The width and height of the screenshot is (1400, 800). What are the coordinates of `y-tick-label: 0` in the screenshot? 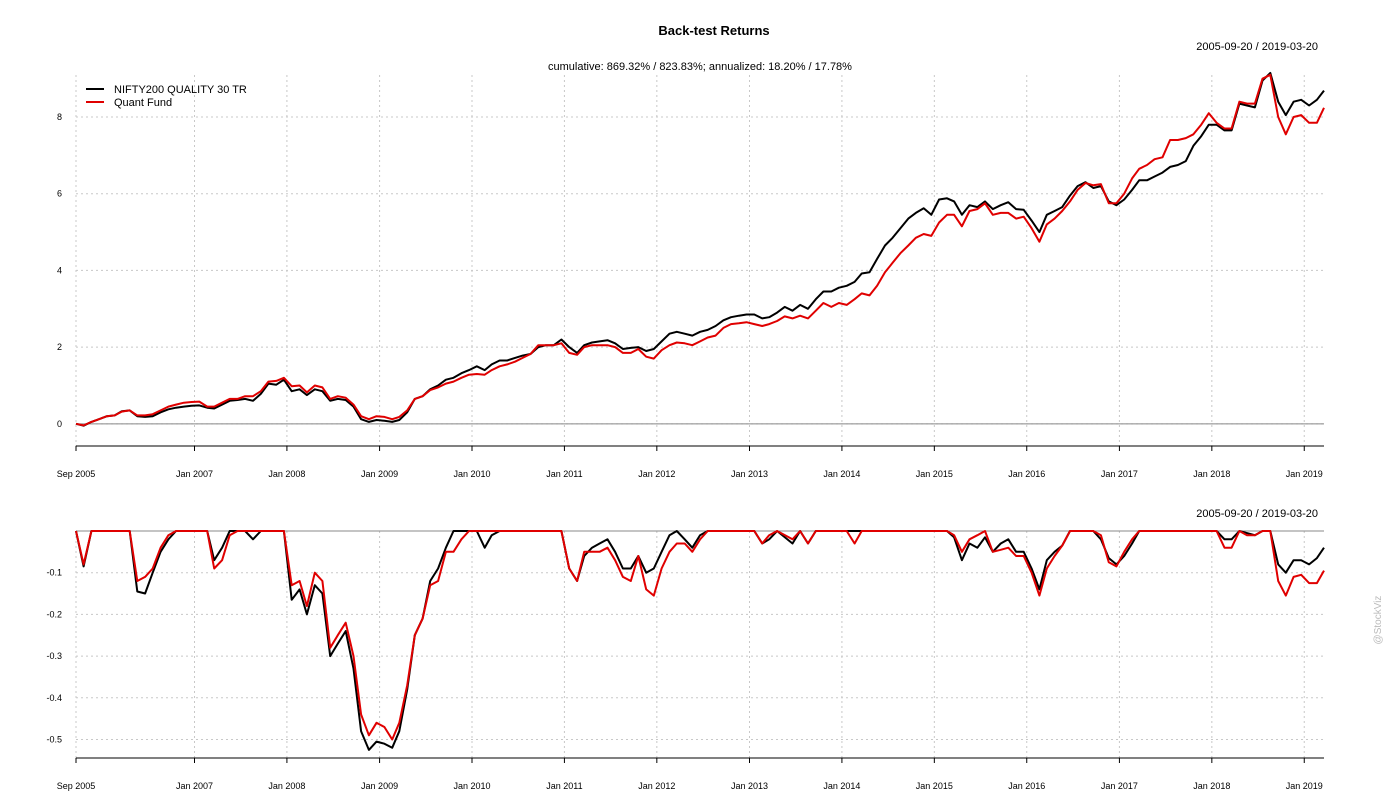 It's located at (59, 424).